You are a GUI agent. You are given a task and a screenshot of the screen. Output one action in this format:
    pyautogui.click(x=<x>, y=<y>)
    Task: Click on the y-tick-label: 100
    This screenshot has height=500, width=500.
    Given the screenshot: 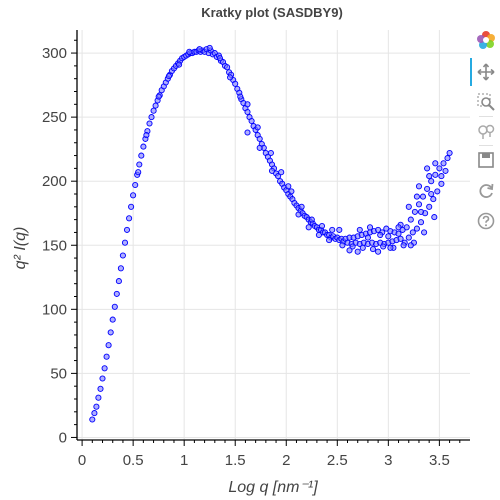 What is the action you would take?
    pyautogui.click(x=54, y=309)
    